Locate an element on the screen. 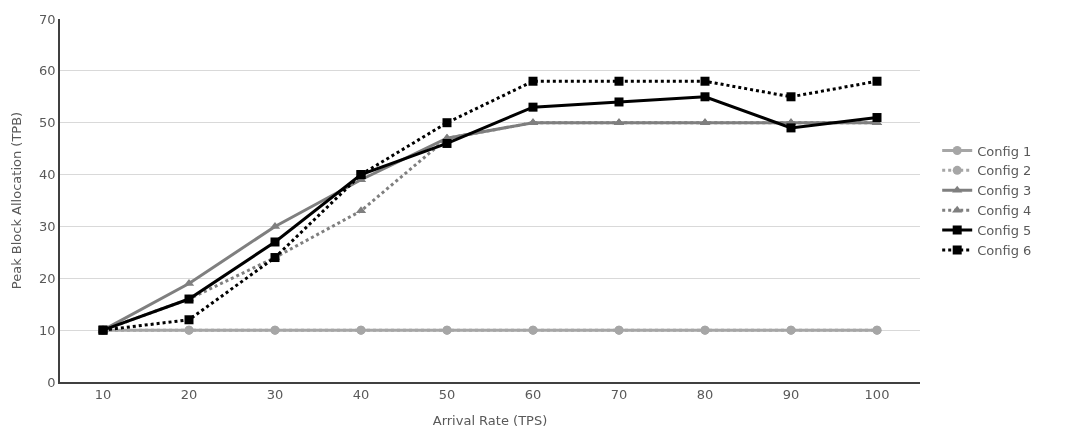  legend-label: Config 1 is located at coordinates (1004, 151).